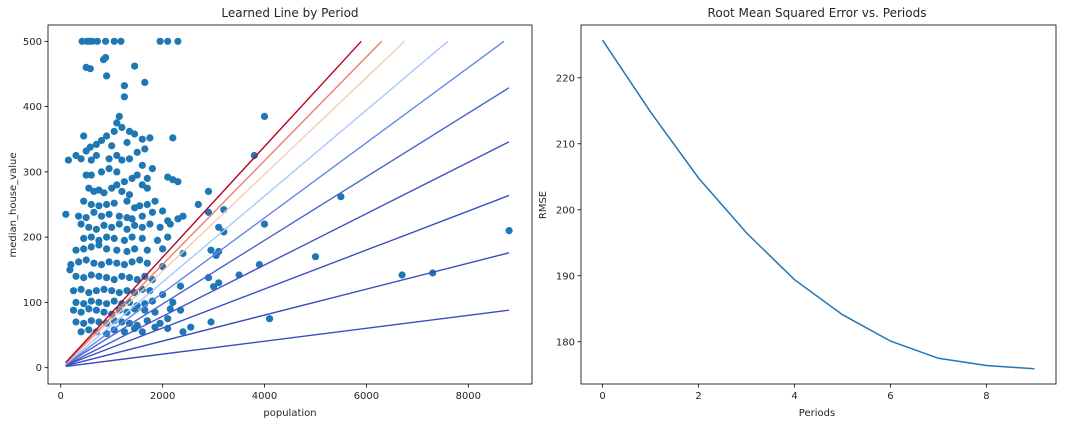 The height and width of the screenshot is (424, 1068). What do you see at coordinates (162, 396) in the screenshot?
I see `scatter-x-tick-label: 2000` at bounding box center [162, 396].